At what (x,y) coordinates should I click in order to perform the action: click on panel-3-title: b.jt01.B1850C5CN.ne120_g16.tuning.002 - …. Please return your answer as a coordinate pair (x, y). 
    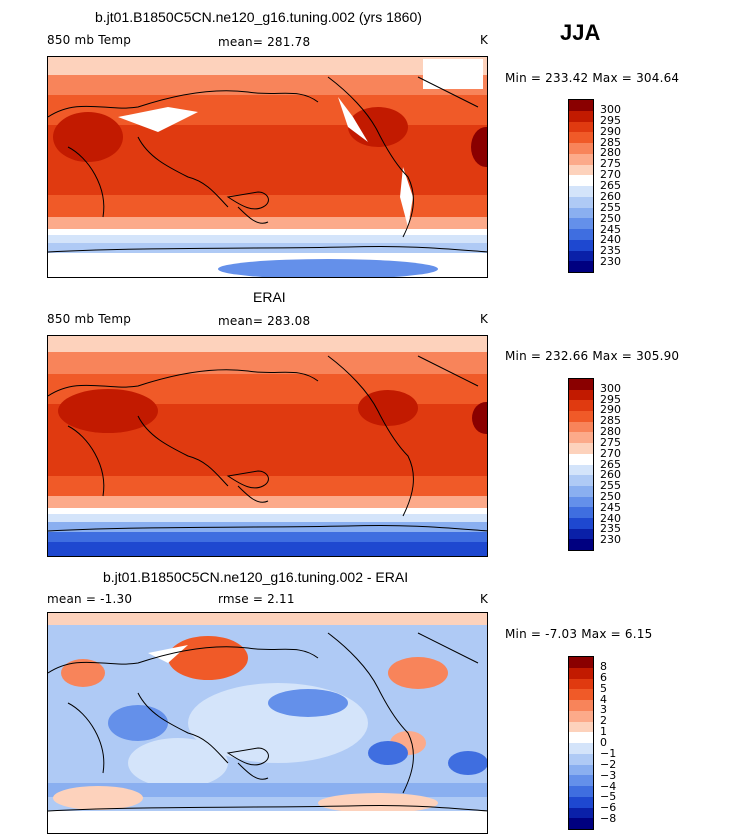
    Looking at the image, I should click on (256, 577).